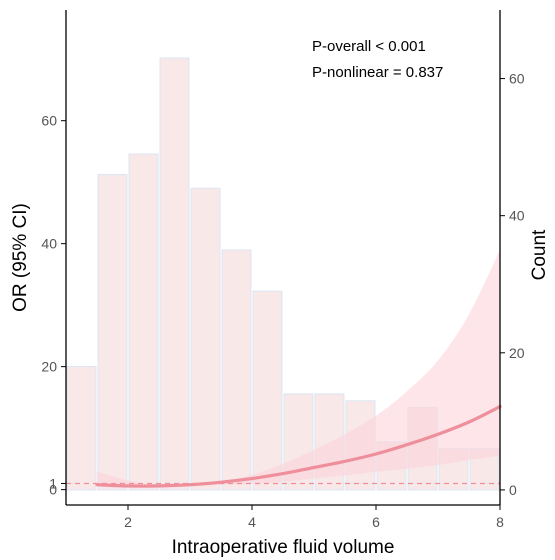  What do you see at coordinates (539, 254) in the screenshot?
I see `y-right-axis-title: Count` at bounding box center [539, 254].